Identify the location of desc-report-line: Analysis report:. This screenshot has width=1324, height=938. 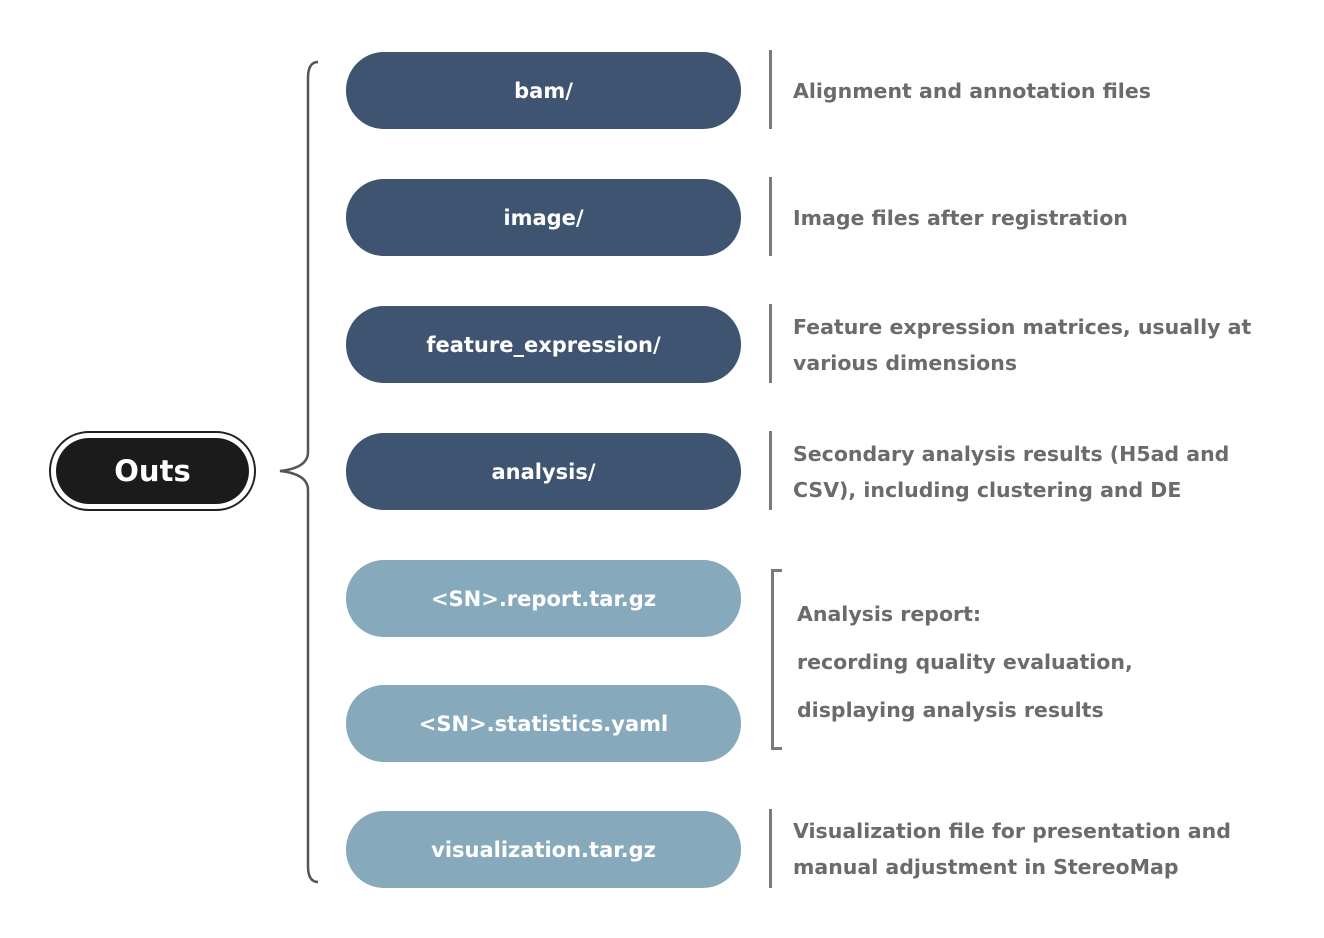
(889, 614).